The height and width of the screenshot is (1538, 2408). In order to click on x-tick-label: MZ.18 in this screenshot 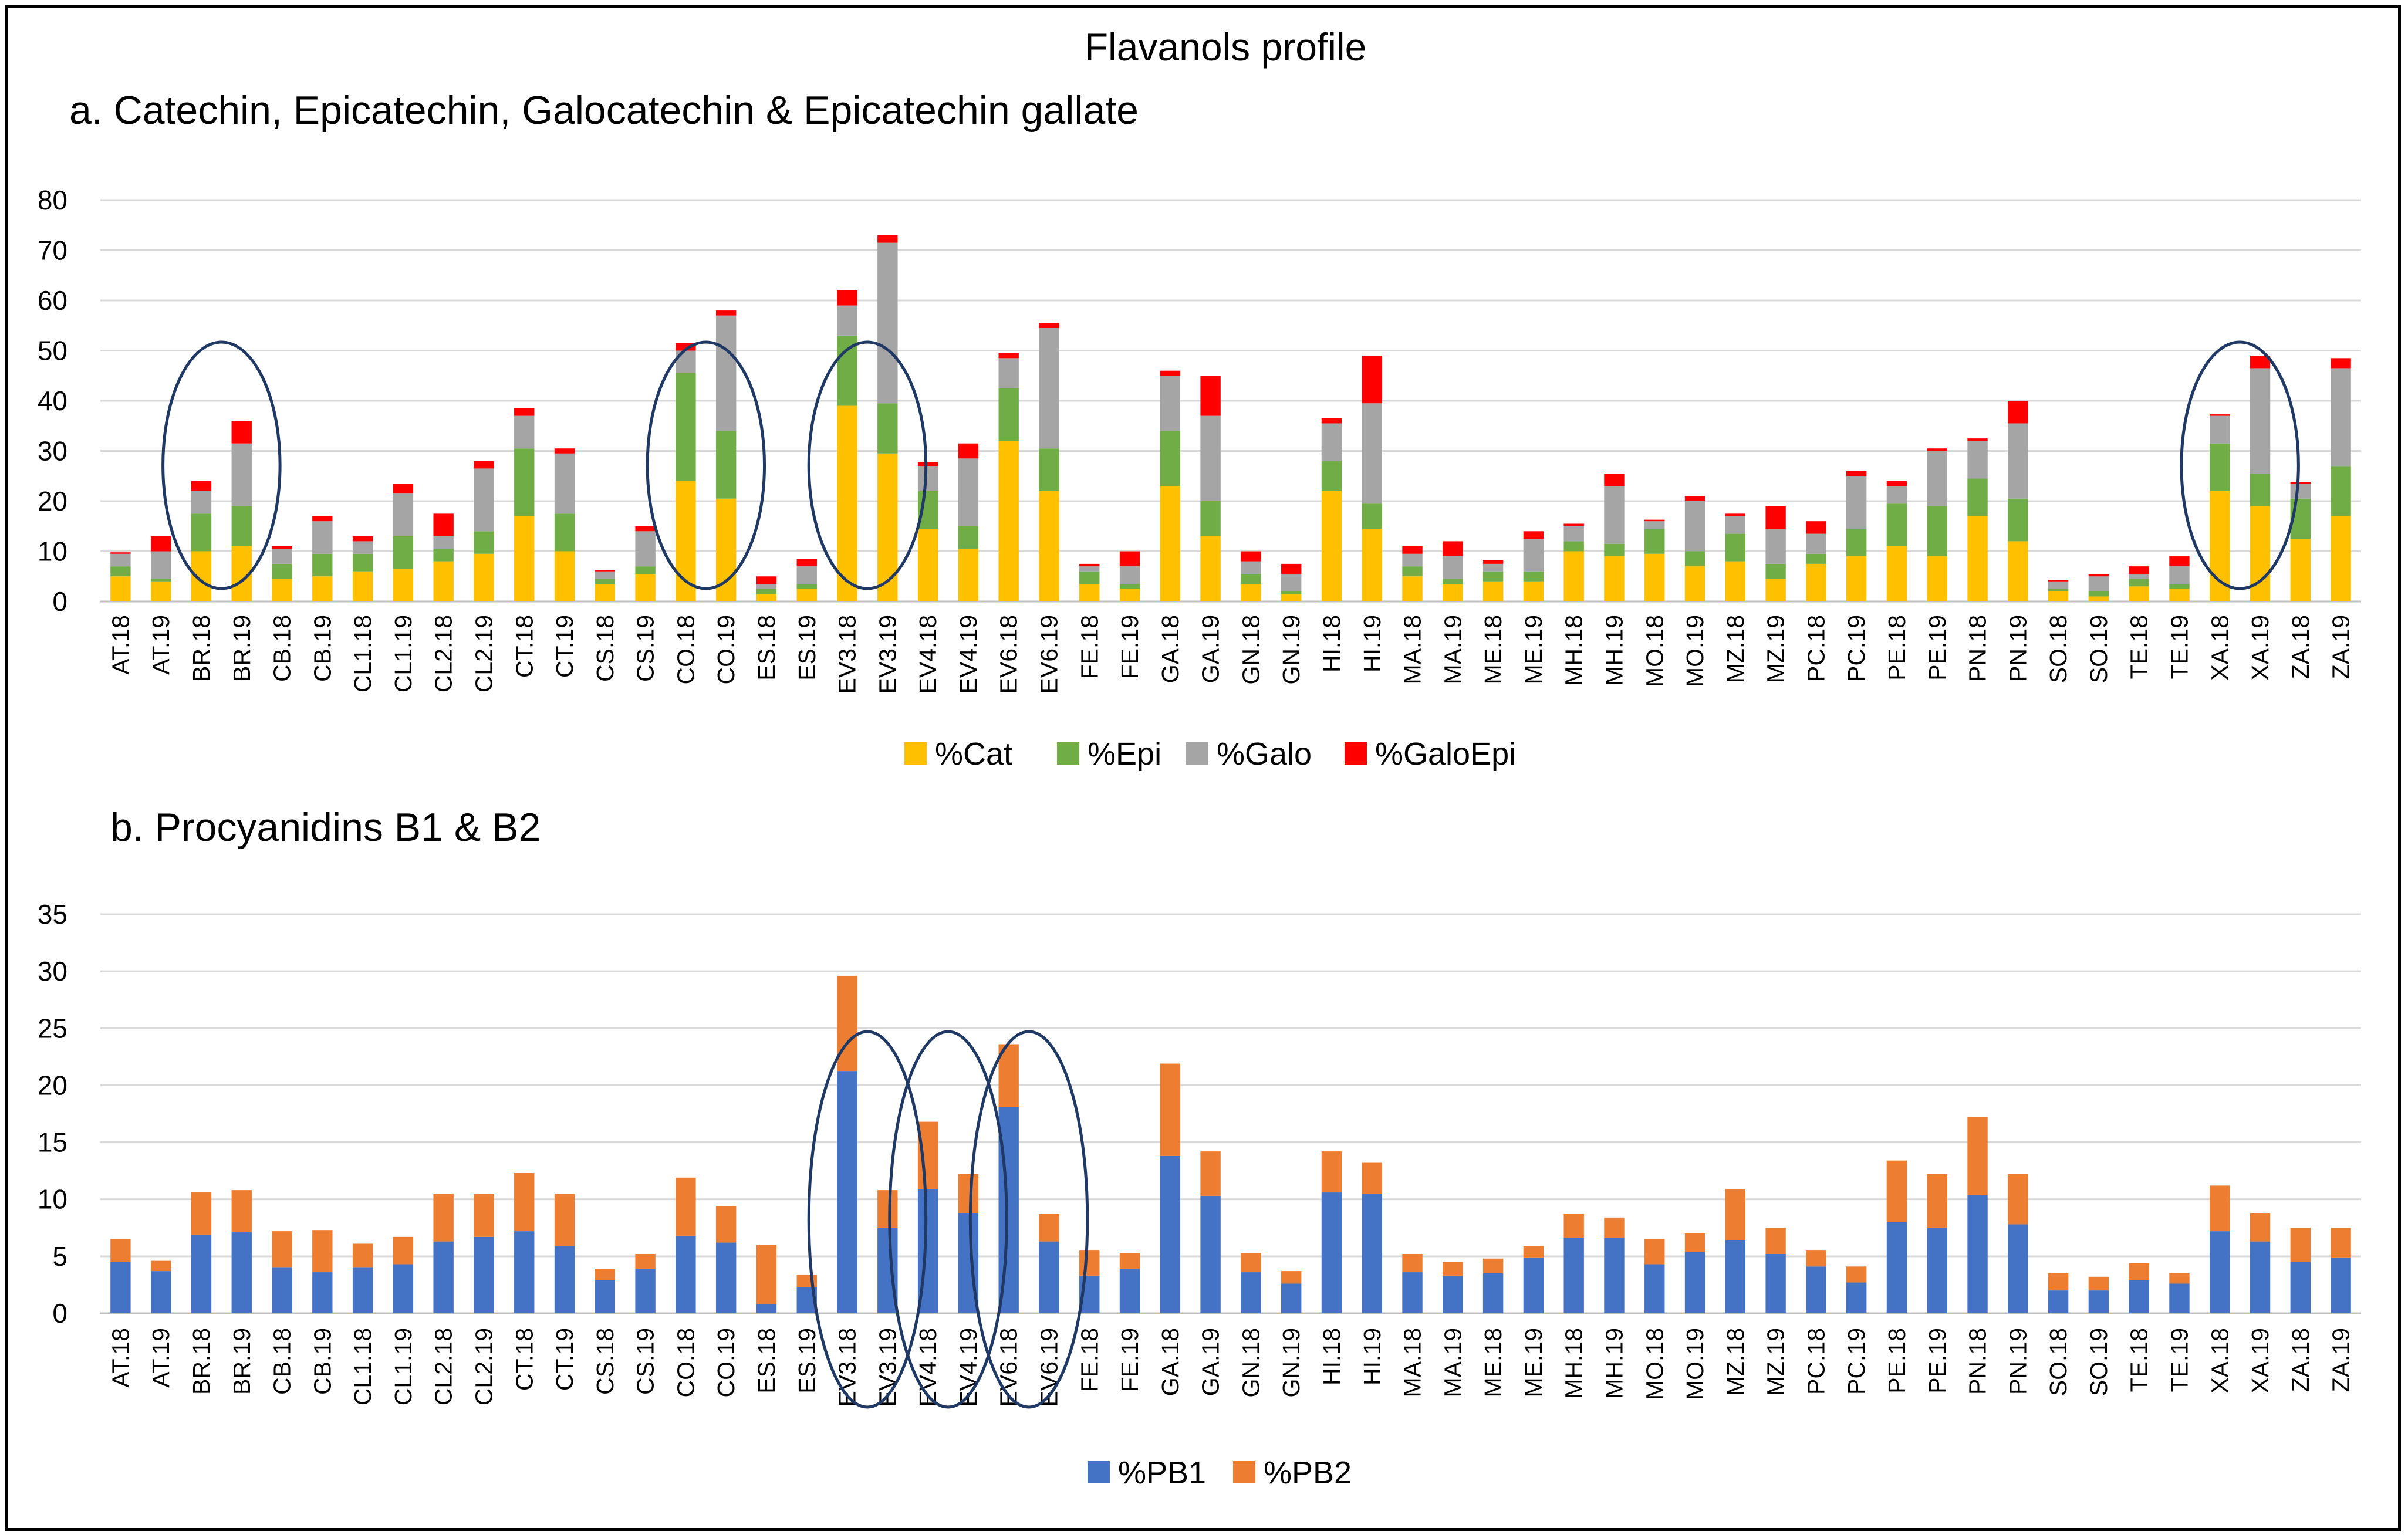, I will do `click(1735, 649)`.